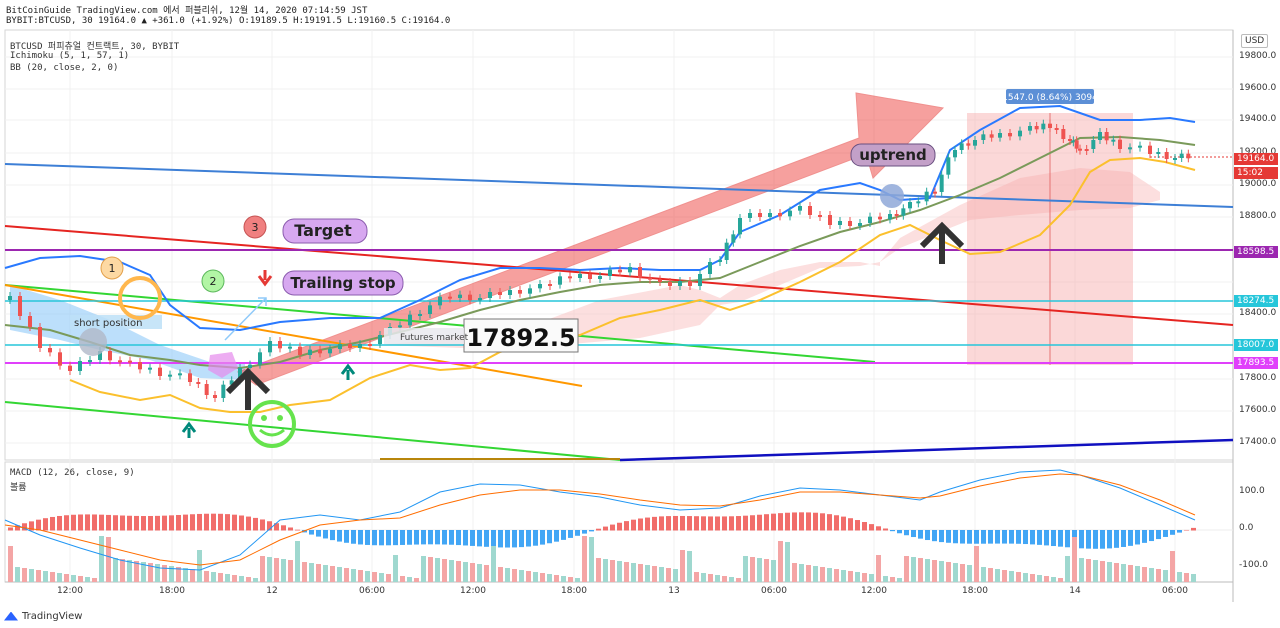 This screenshot has height=628, width=1280. I want to click on signal-line, so click(600, 519).